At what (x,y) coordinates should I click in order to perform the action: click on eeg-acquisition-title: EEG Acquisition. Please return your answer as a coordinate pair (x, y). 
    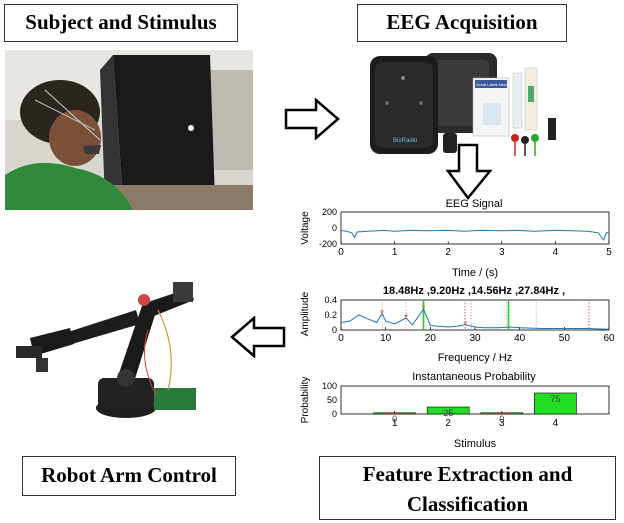
    Looking at the image, I should click on (462, 23).